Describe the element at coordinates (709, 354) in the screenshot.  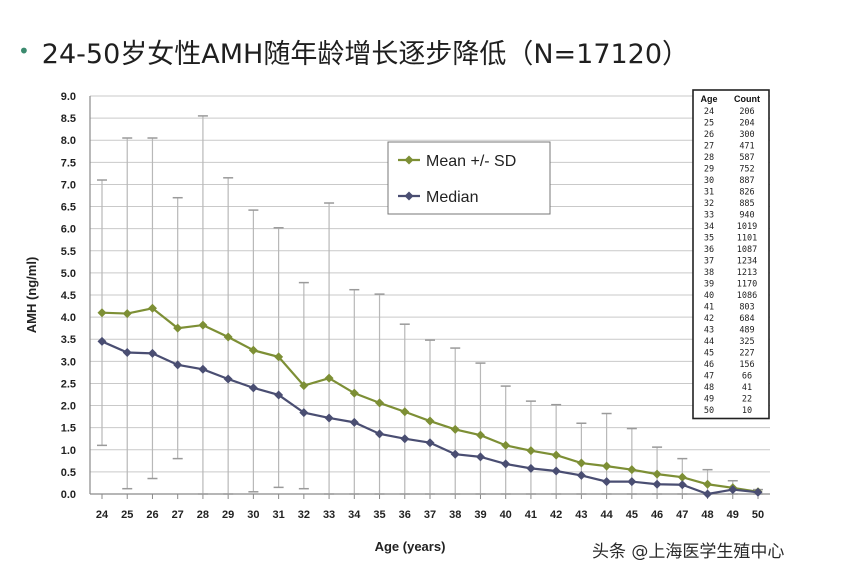
I see `table-cell-age: 45` at that location.